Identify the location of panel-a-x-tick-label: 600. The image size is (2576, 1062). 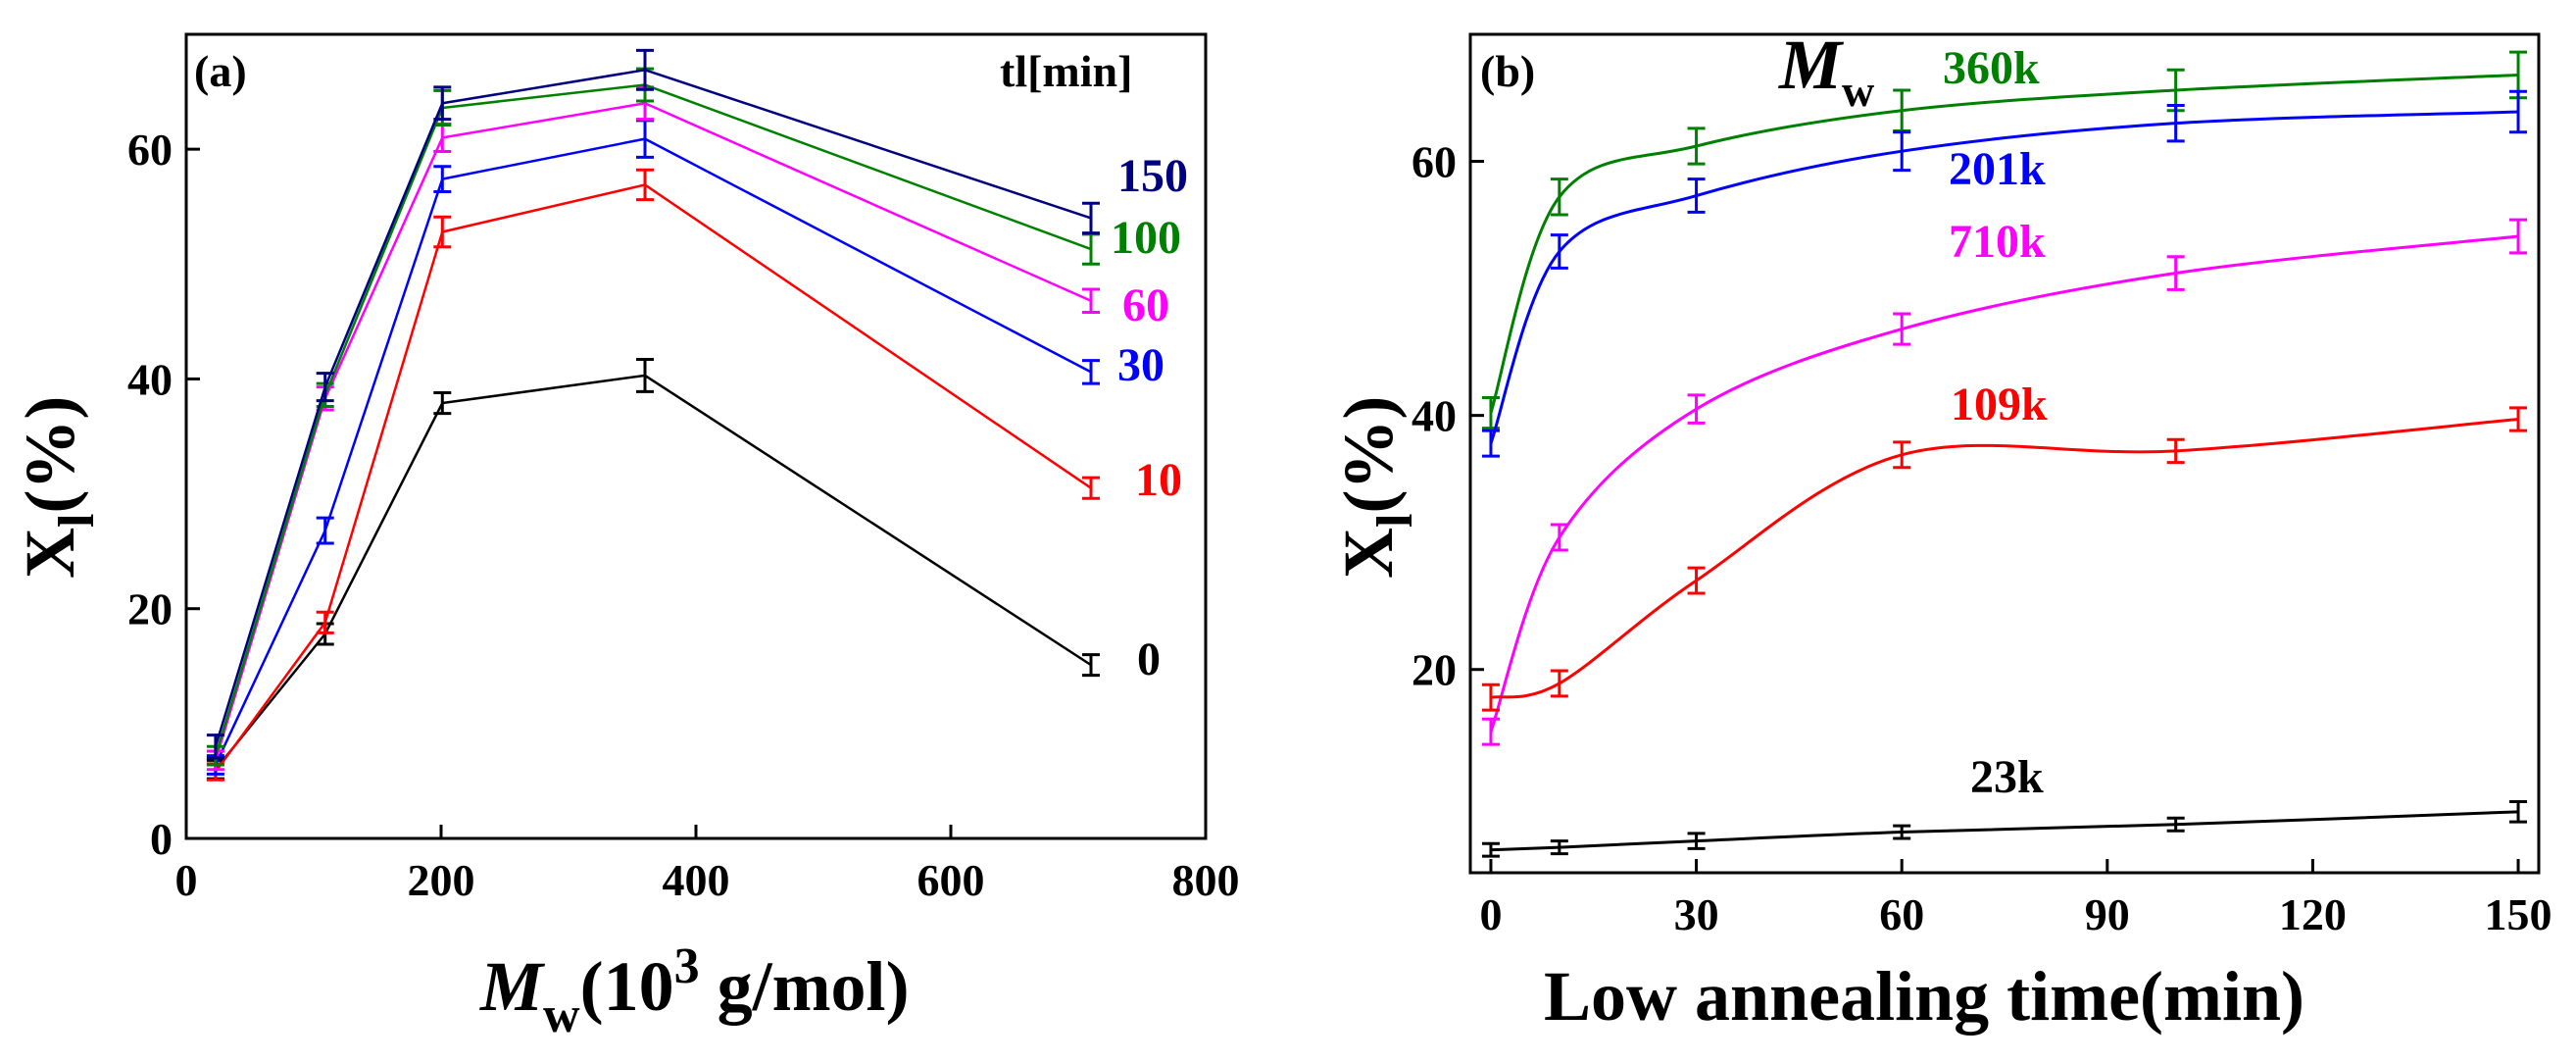
(951, 880).